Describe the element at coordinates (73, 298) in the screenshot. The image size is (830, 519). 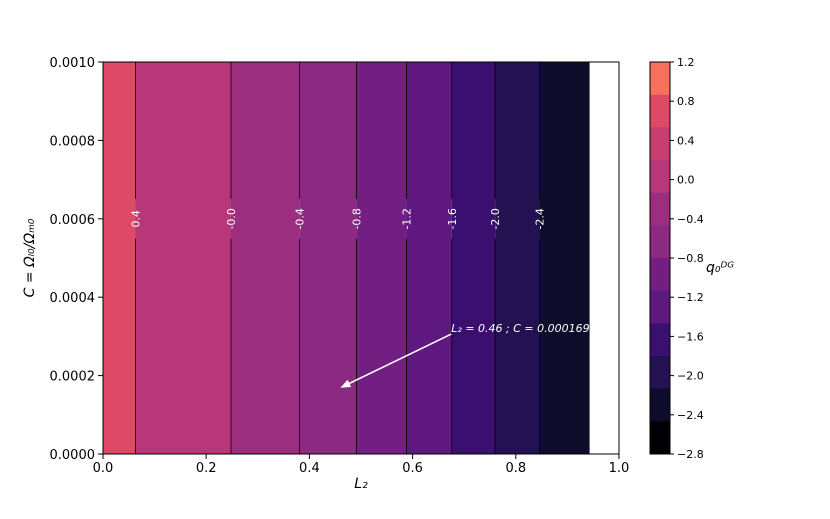
I see `y-tick-label-2: 0.0004` at that location.